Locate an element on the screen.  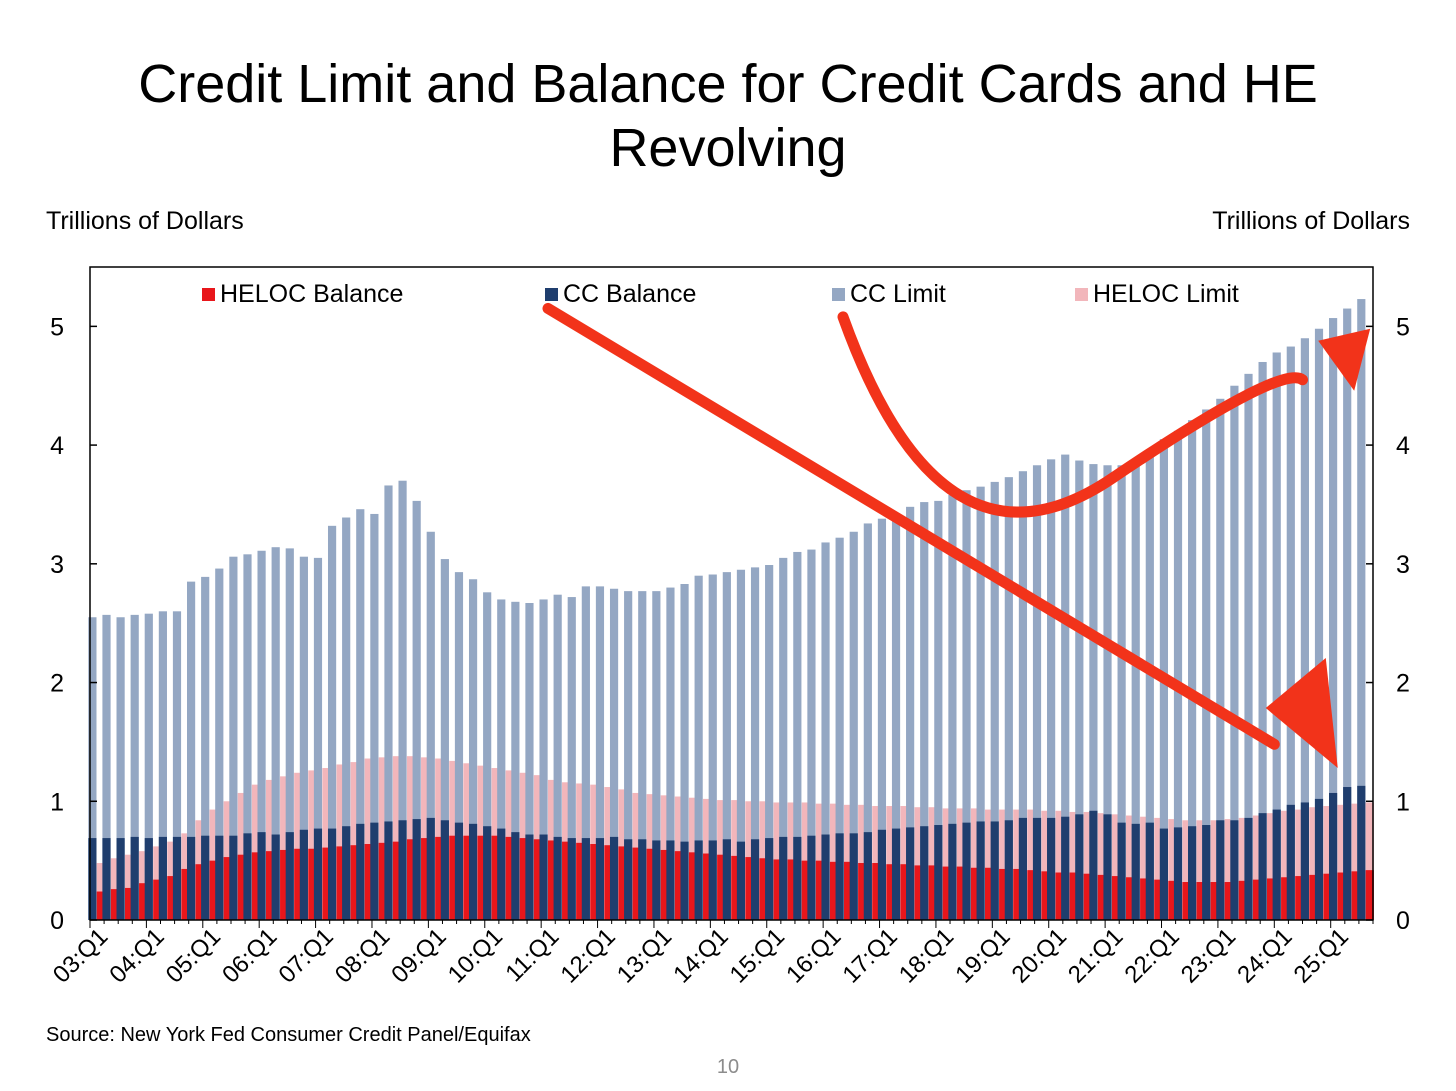
y-tick-label-left: 1 is located at coordinates (57, 802).